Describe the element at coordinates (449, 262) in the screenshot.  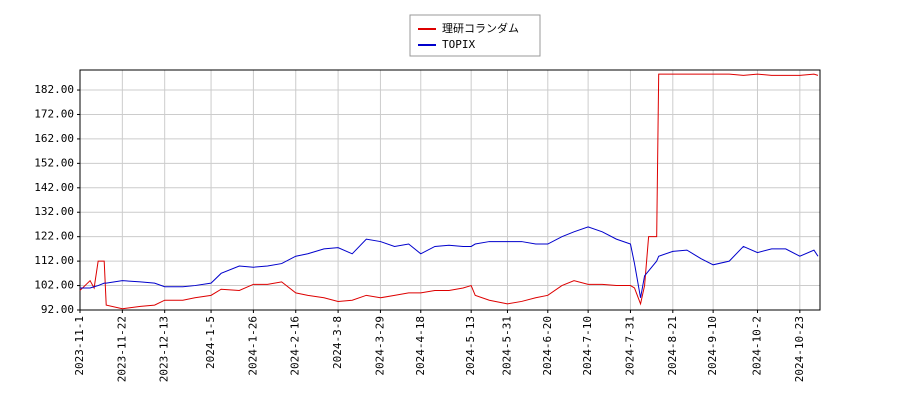
I see `series-line` at that location.